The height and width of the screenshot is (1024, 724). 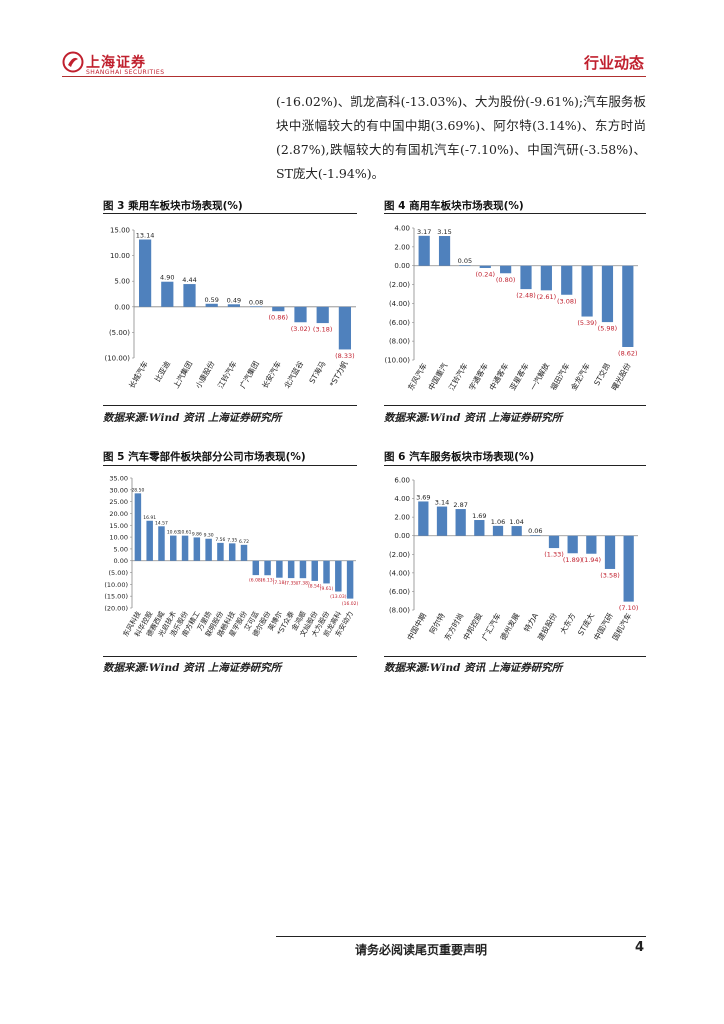 I want to click on category-label: 曙光股份, so click(x=621, y=376).